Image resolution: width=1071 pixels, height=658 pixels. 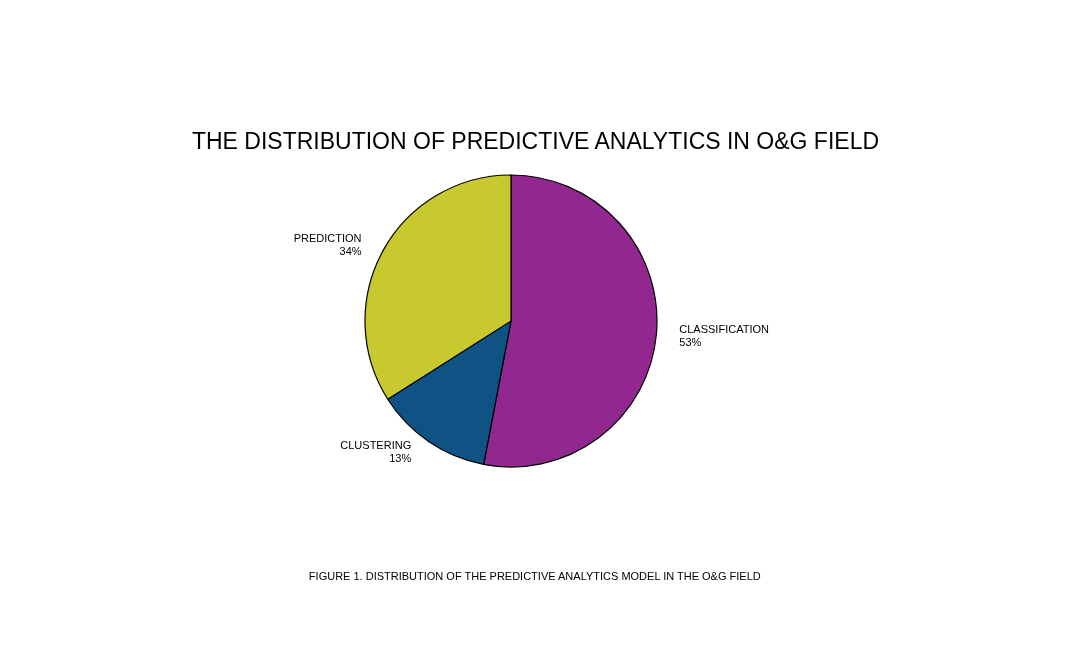 What do you see at coordinates (534, 575) in the screenshot?
I see `caption: FIGURE 1. DISTRIBUTION OF THE PREDICTIVE ANALYTICS MODEL IN THE O&G FIELD` at bounding box center [534, 575].